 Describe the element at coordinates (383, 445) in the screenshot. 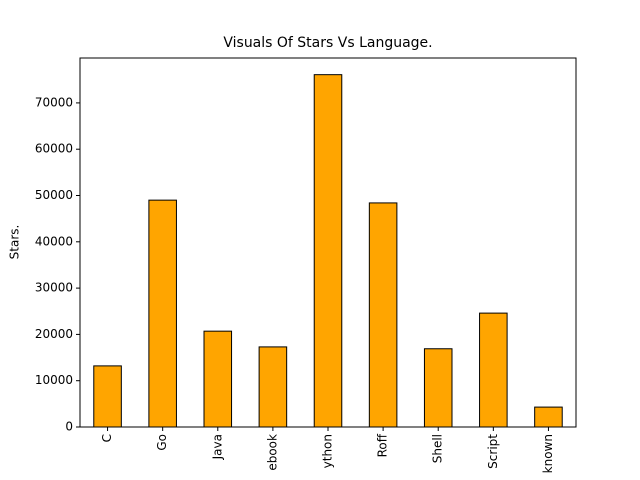

I see `x-tick-label: Roff` at that location.